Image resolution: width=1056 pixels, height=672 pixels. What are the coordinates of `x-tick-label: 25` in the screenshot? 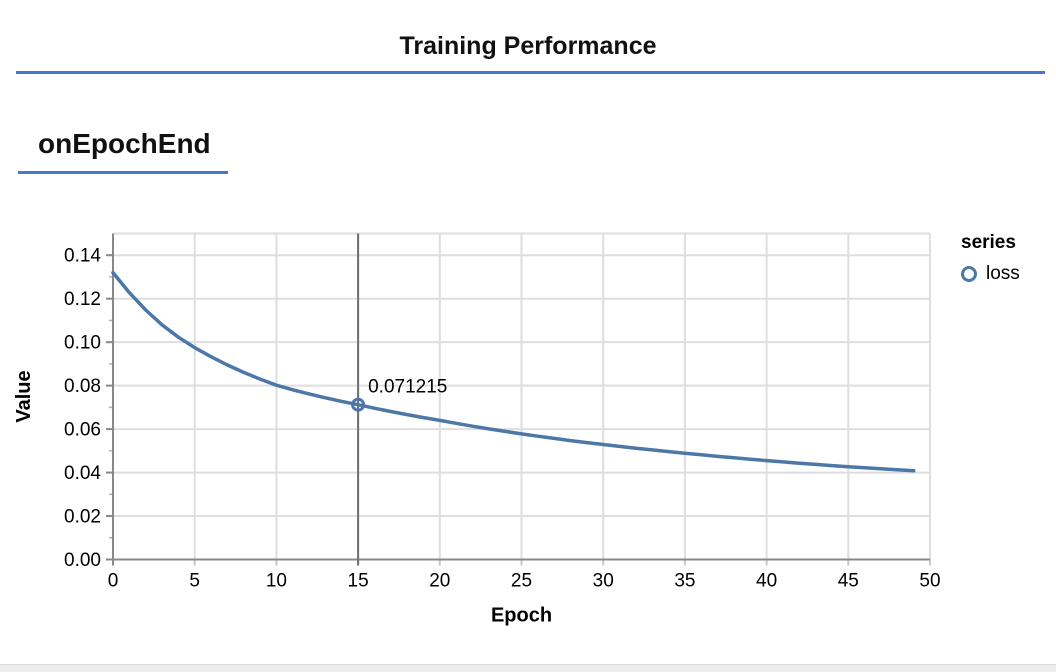 It's located at (521, 581).